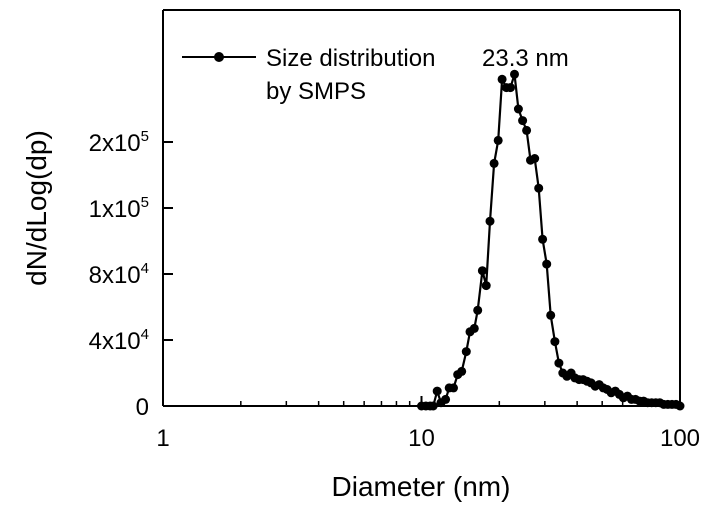 The image size is (702, 506). Describe the element at coordinates (421, 438) in the screenshot. I see `x-tick-label: 10` at that location.